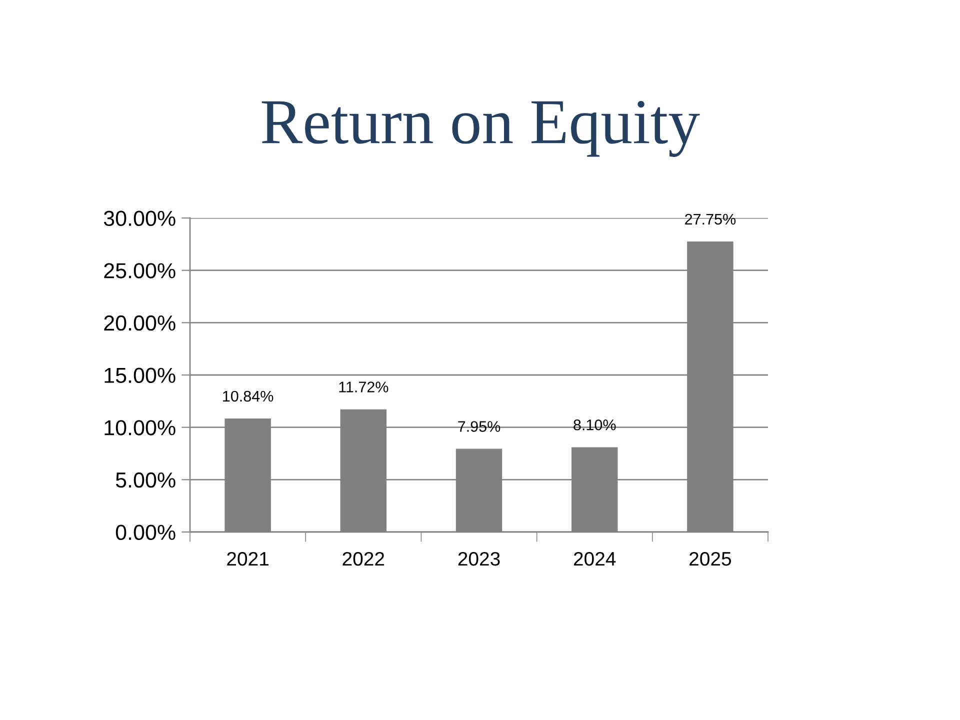 The height and width of the screenshot is (720, 960). I want to click on x-tick-label: 2022, so click(363, 559).